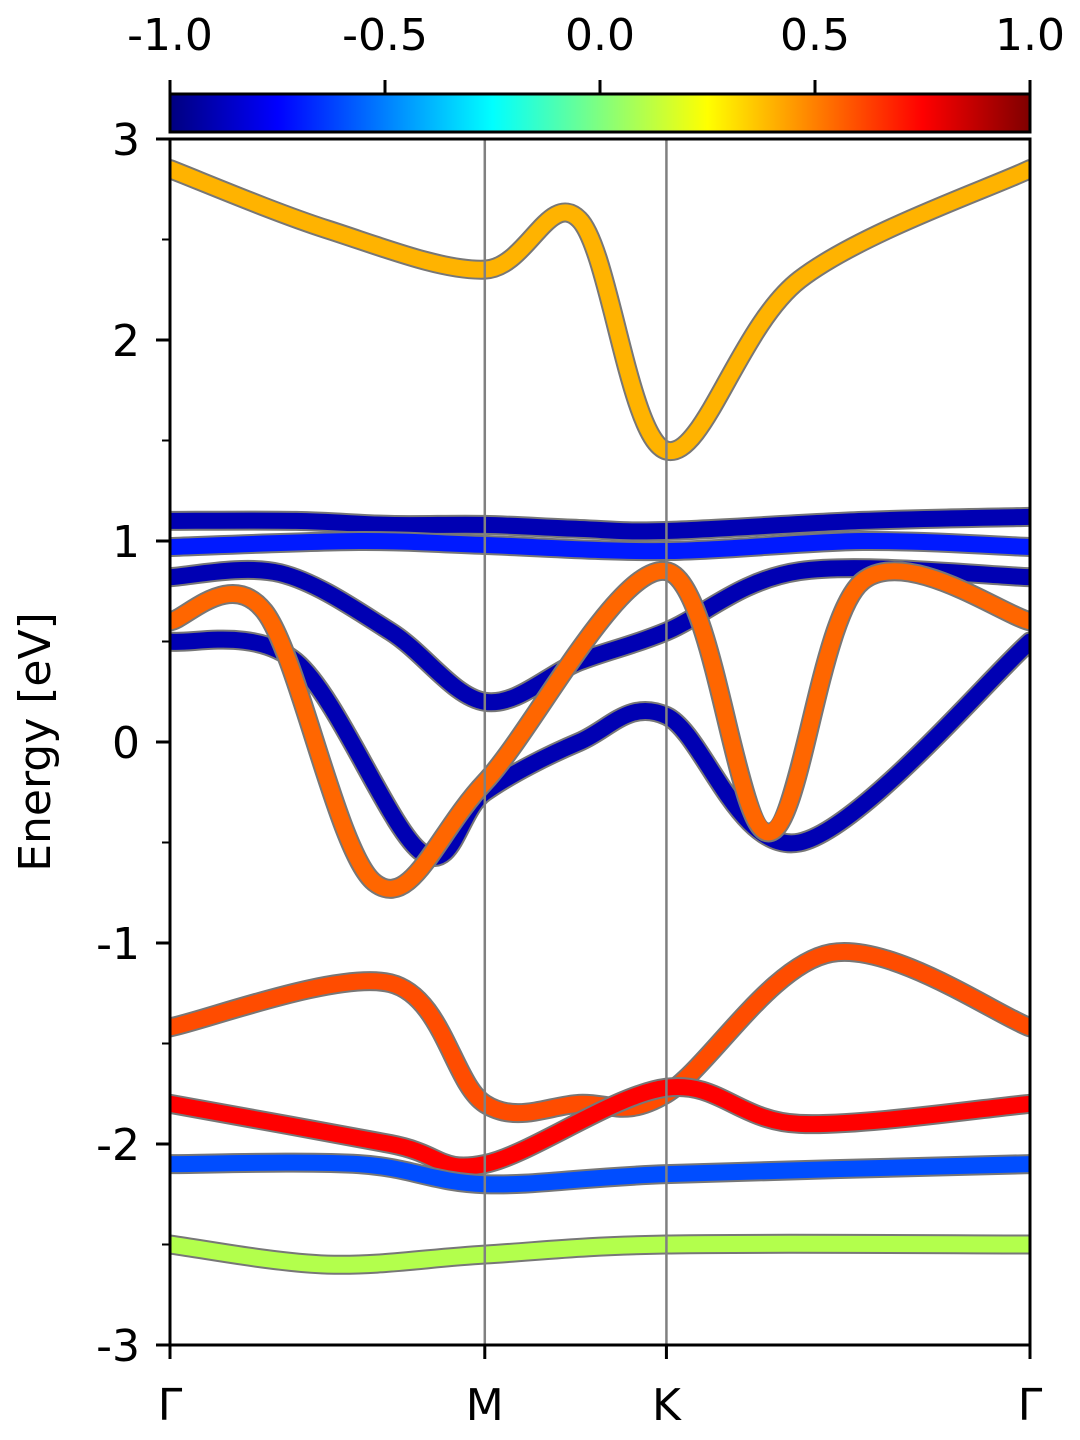 The width and height of the screenshot is (1080, 1440). I want to click on y-axis: 3 2 1 0 -1 -2 -3, so click(133, 743).